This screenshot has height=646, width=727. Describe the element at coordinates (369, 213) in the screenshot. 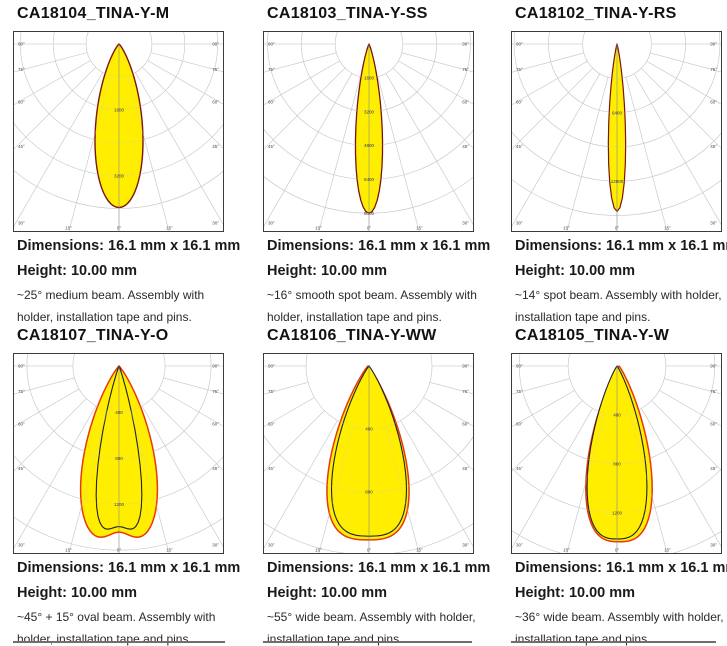

I see `svg-text: 8000` at that location.